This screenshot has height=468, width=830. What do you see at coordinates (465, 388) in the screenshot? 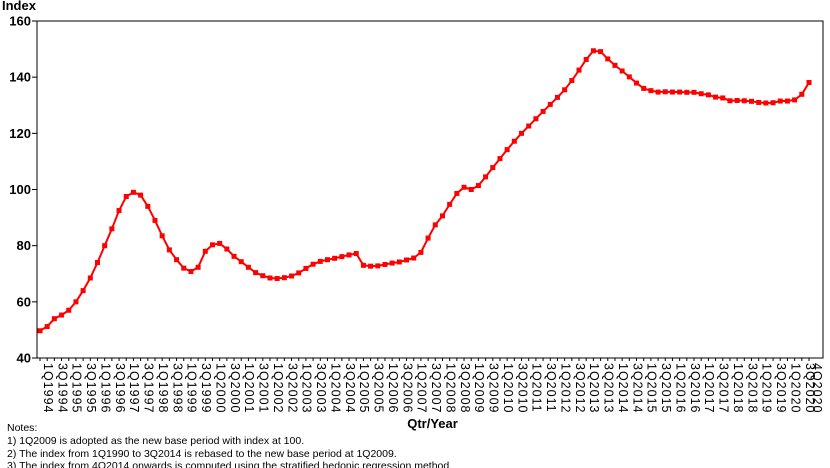
I see `x-tick-label: 3Q2008` at bounding box center [465, 388].